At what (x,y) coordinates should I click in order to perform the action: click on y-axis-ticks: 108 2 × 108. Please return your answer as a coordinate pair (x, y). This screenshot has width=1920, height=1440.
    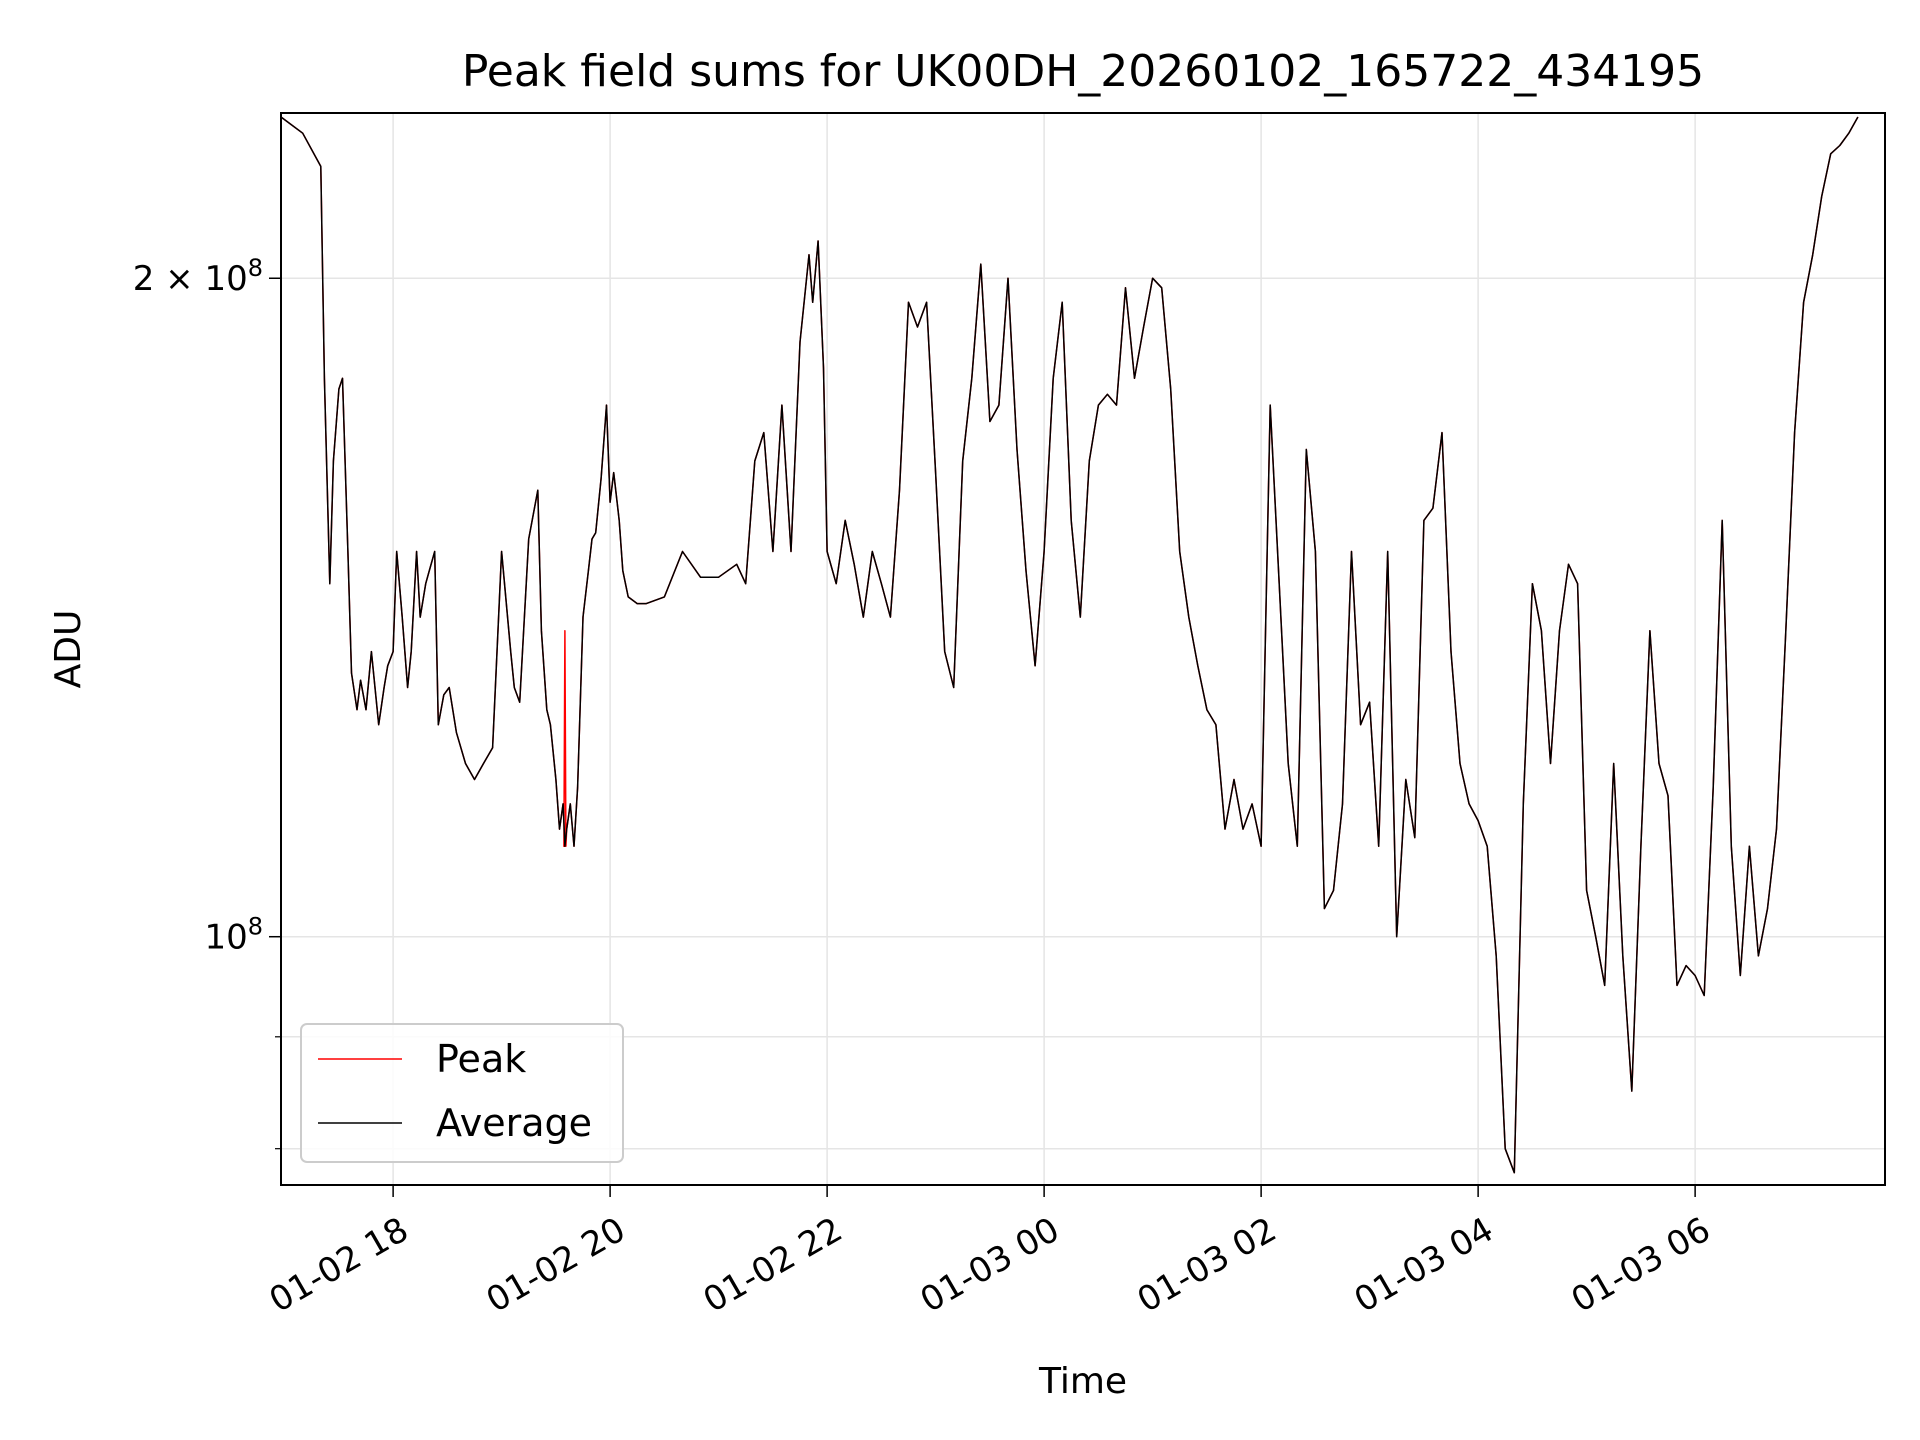
    Looking at the image, I should click on (207, 702).